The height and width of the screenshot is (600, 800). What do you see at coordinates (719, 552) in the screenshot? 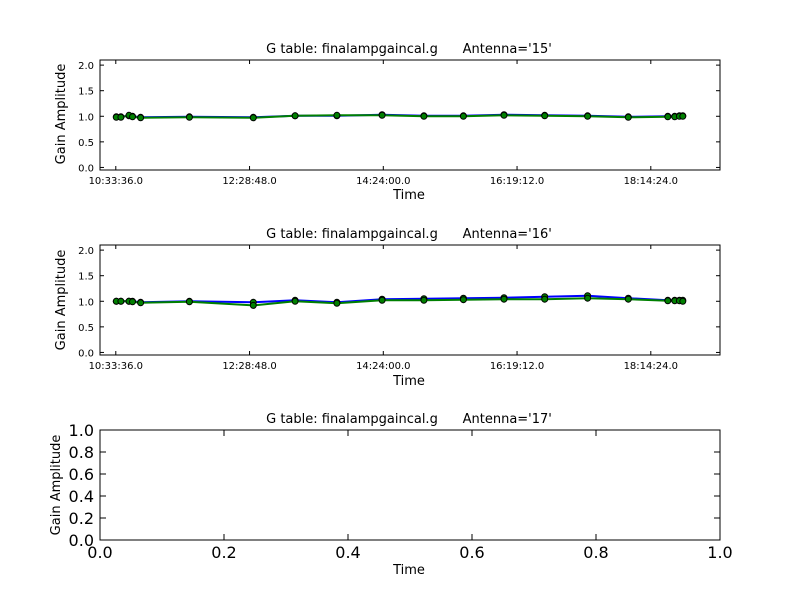
I see `x-tick-label: 1.0` at bounding box center [719, 552].